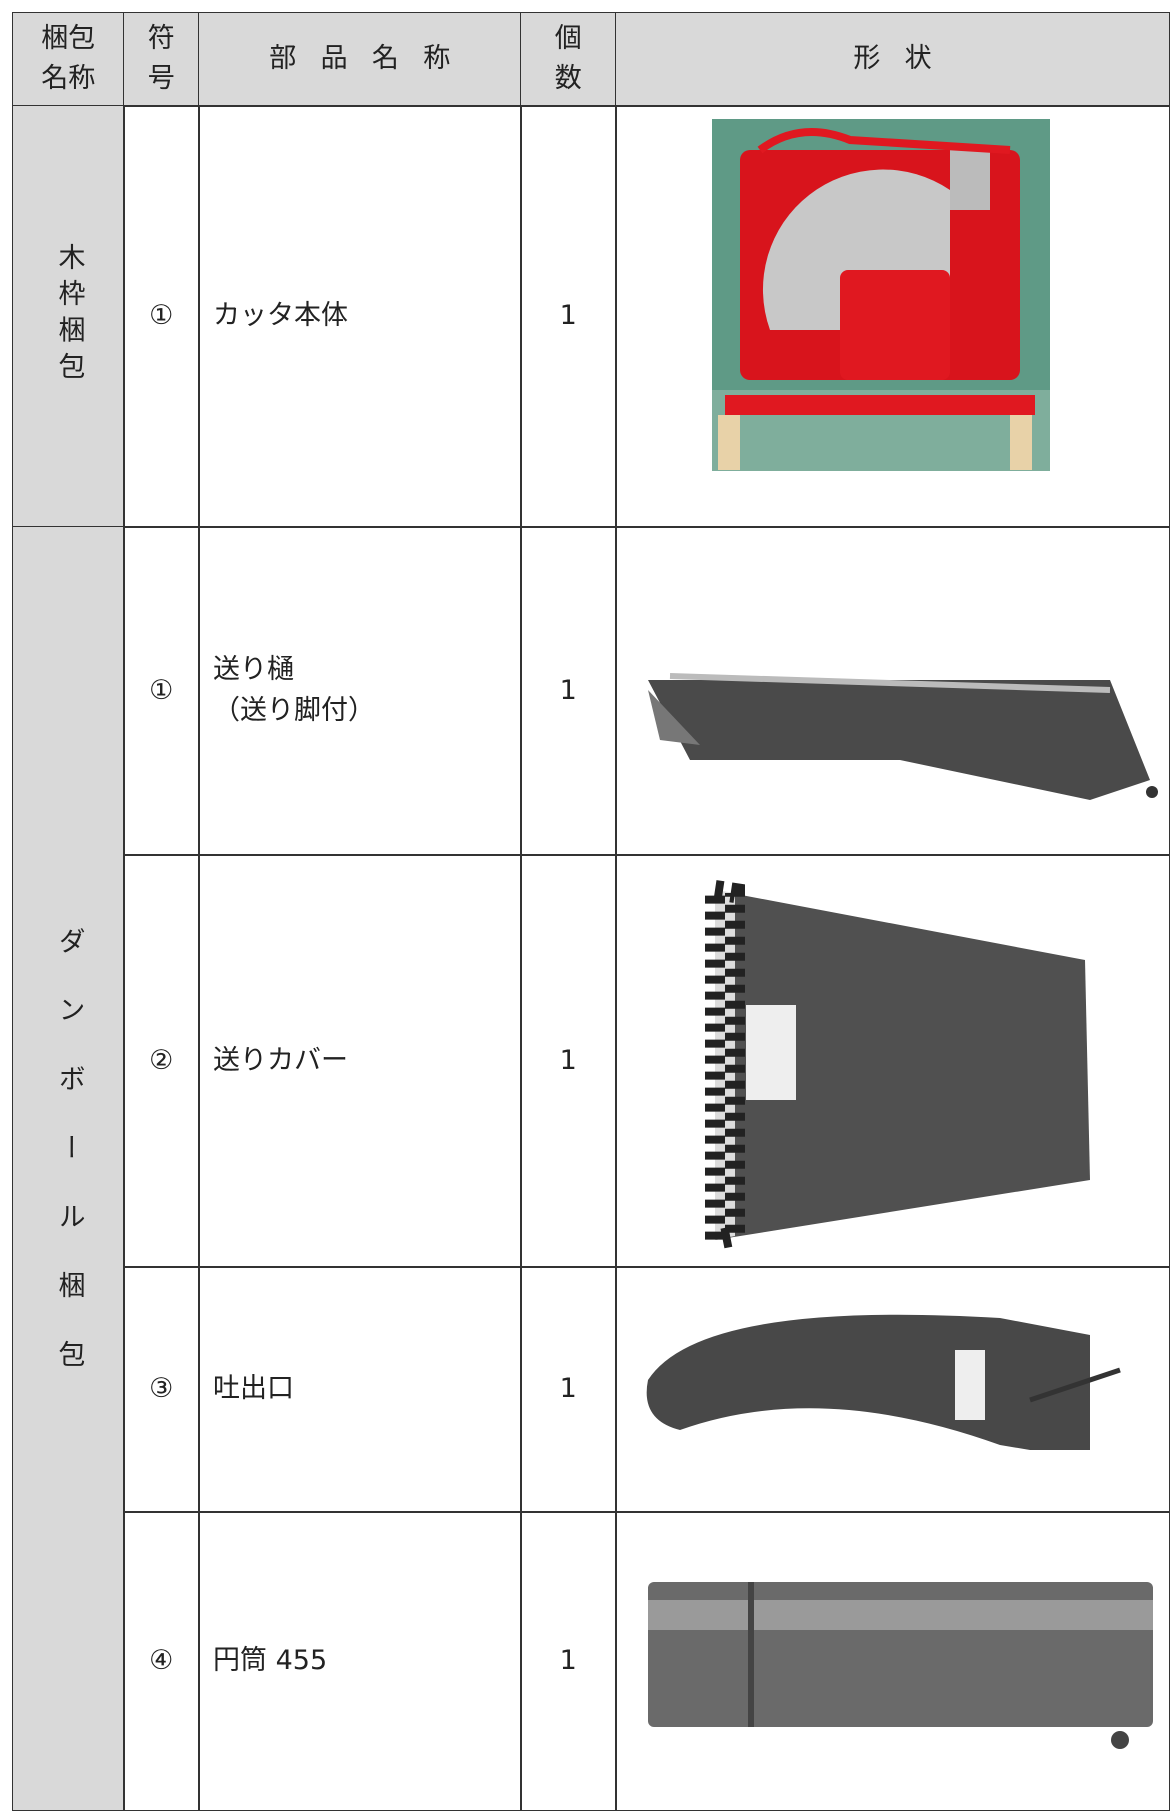 This screenshot has height=1811, width=1170. What do you see at coordinates (360, 1389) in the screenshot?
I see `name-cell: 吐出口` at bounding box center [360, 1389].